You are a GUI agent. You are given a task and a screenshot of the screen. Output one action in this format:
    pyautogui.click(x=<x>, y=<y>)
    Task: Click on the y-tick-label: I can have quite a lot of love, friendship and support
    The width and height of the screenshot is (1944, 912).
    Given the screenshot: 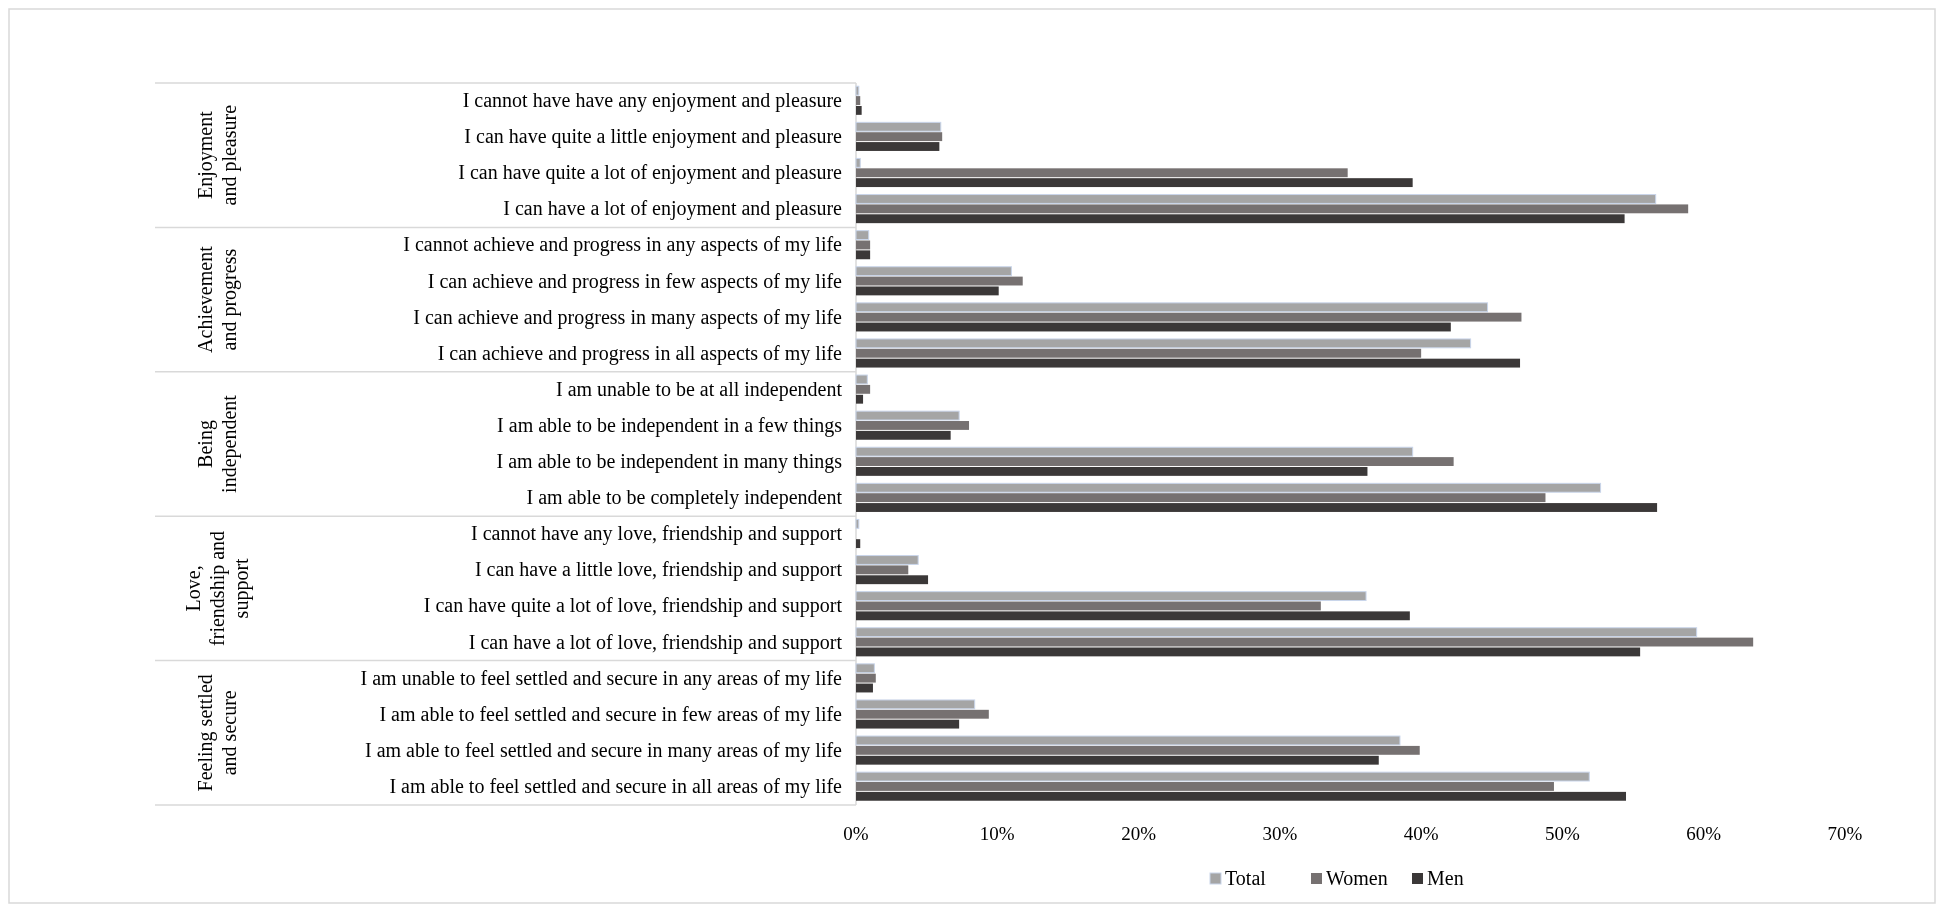 What is the action you would take?
    pyautogui.click(x=633, y=606)
    